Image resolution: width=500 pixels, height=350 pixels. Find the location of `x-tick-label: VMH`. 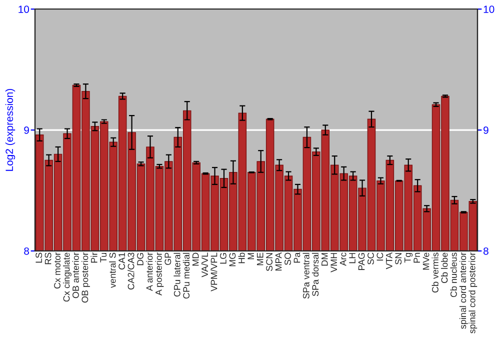

x-tick-label: VMH is located at coordinates (333, 262).